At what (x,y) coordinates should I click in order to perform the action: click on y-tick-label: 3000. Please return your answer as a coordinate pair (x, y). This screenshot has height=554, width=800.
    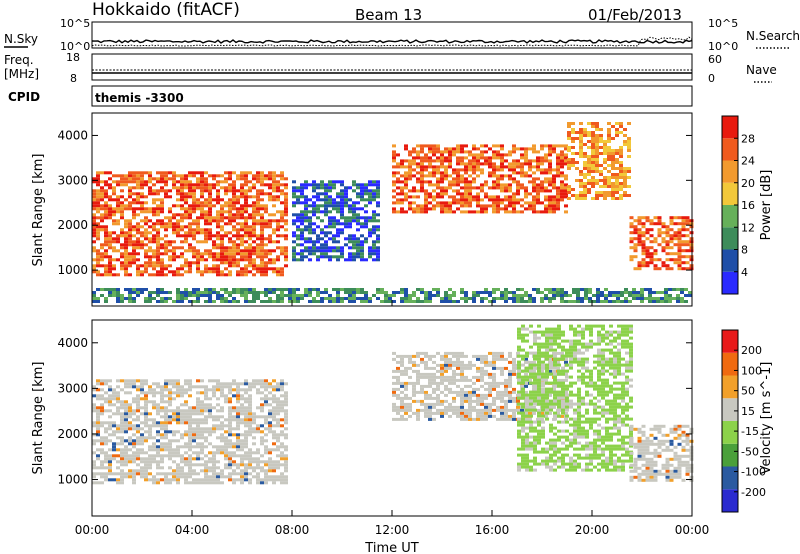
    Looking at the image, I should click on (72, 180).